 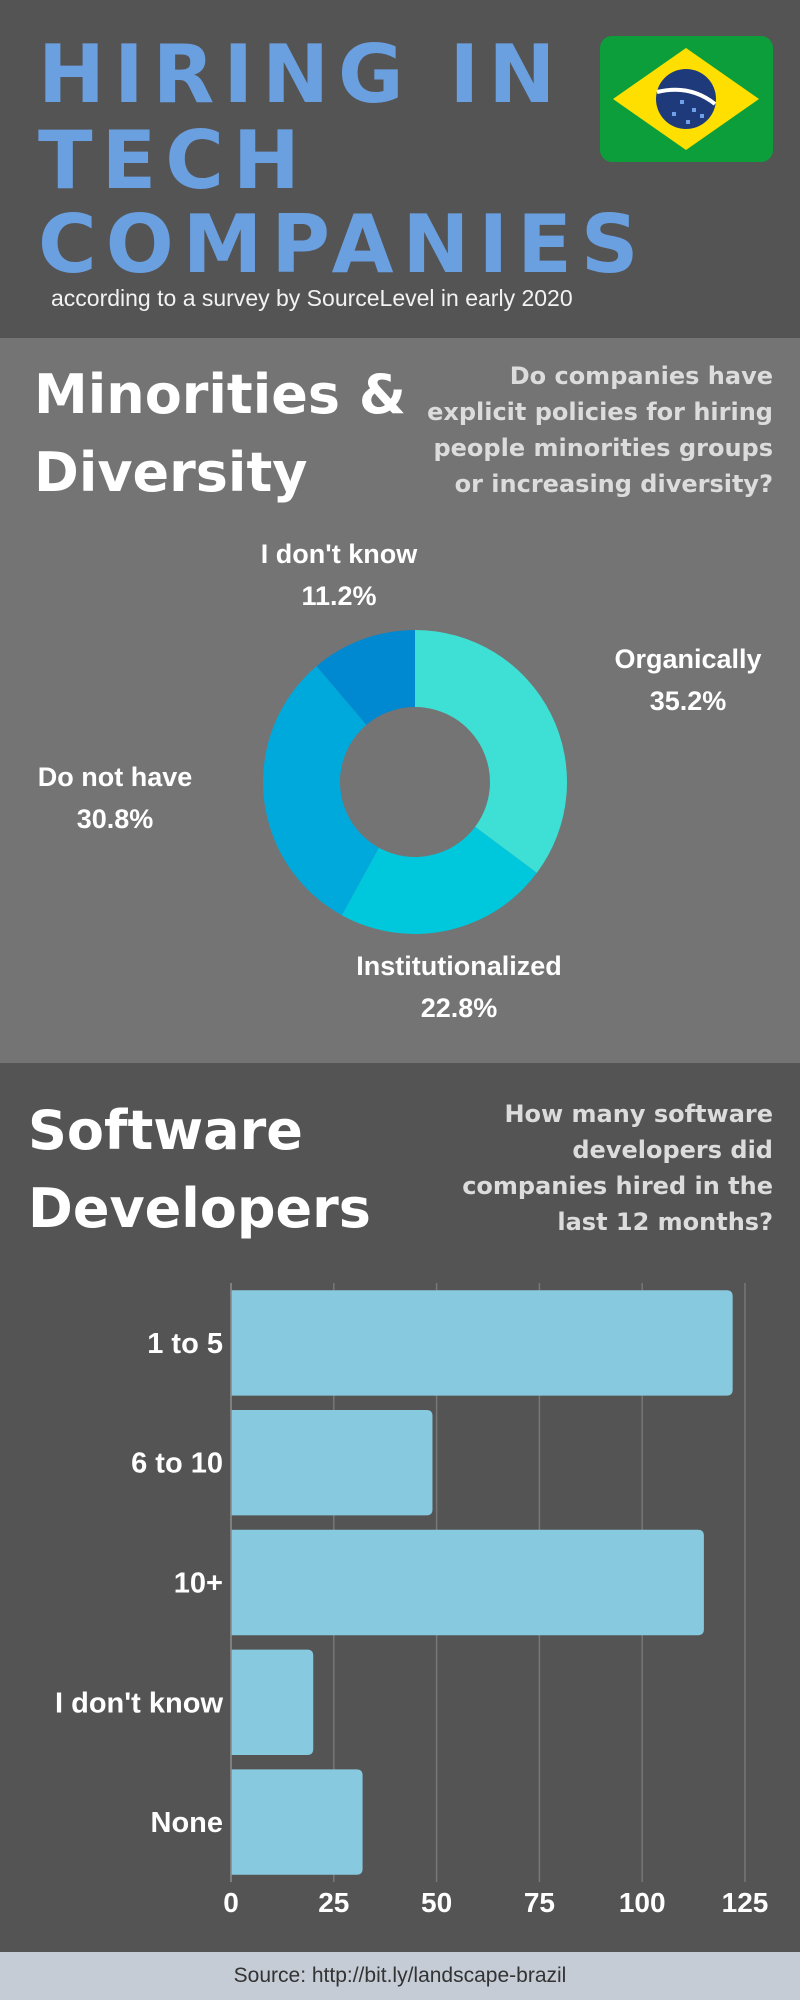 I want to click on slice-label: Institutionalized, so click(x=459, y=966).